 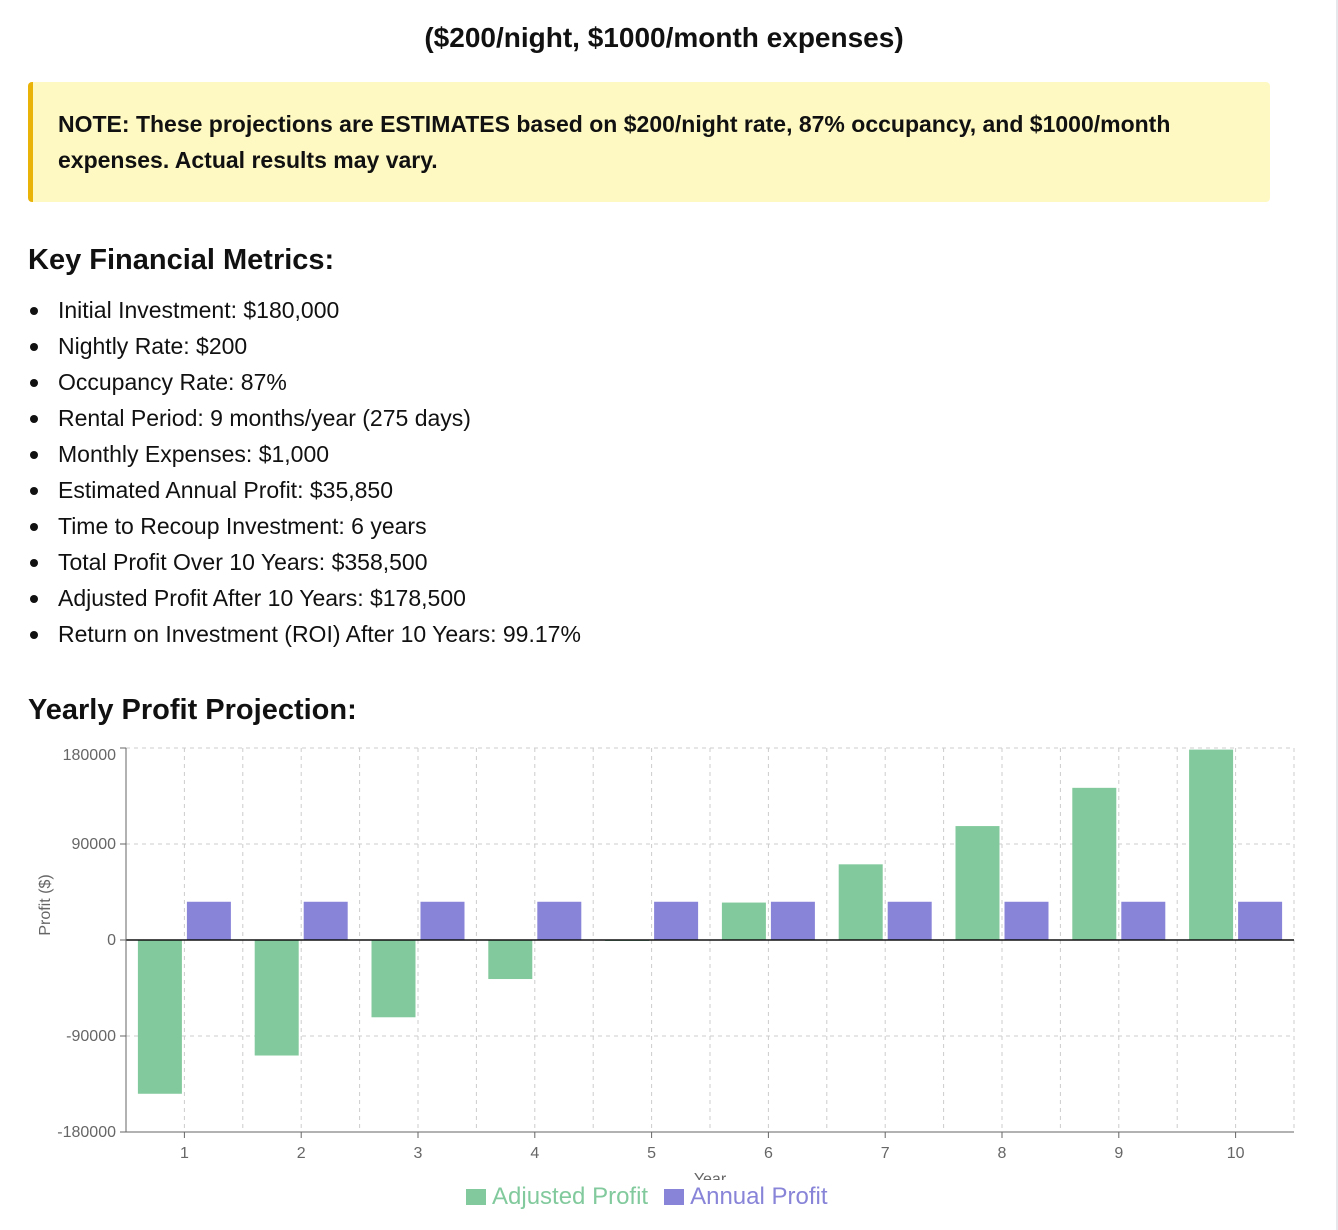 What do you see at coordinates (1118, 1153) in the screenshot?
I see `x-tick-label: 9` at bounding box center [1118, 1153].